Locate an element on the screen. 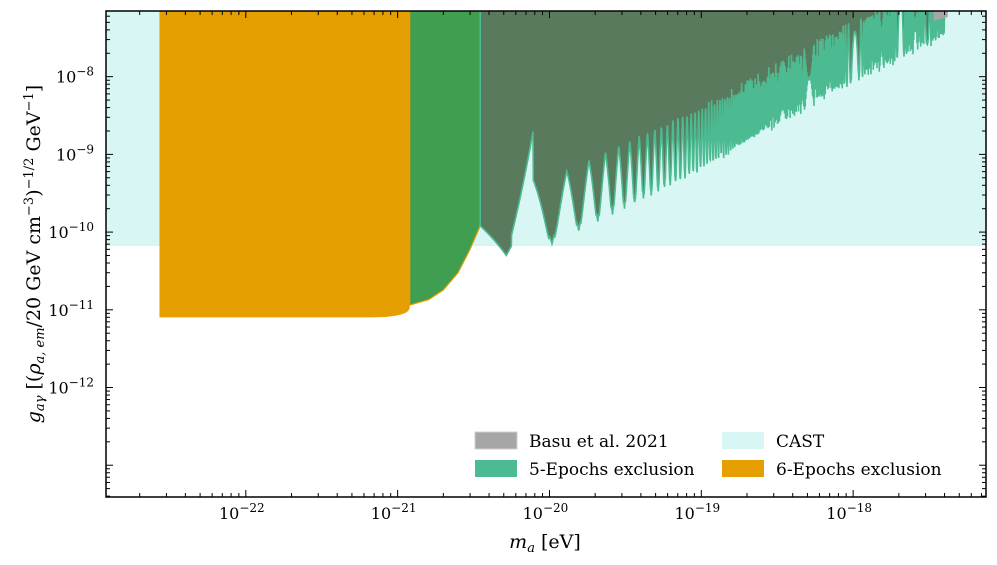 This screenshot has width=997, height=565. five-epochs-region is located at coordinates (445, 158).